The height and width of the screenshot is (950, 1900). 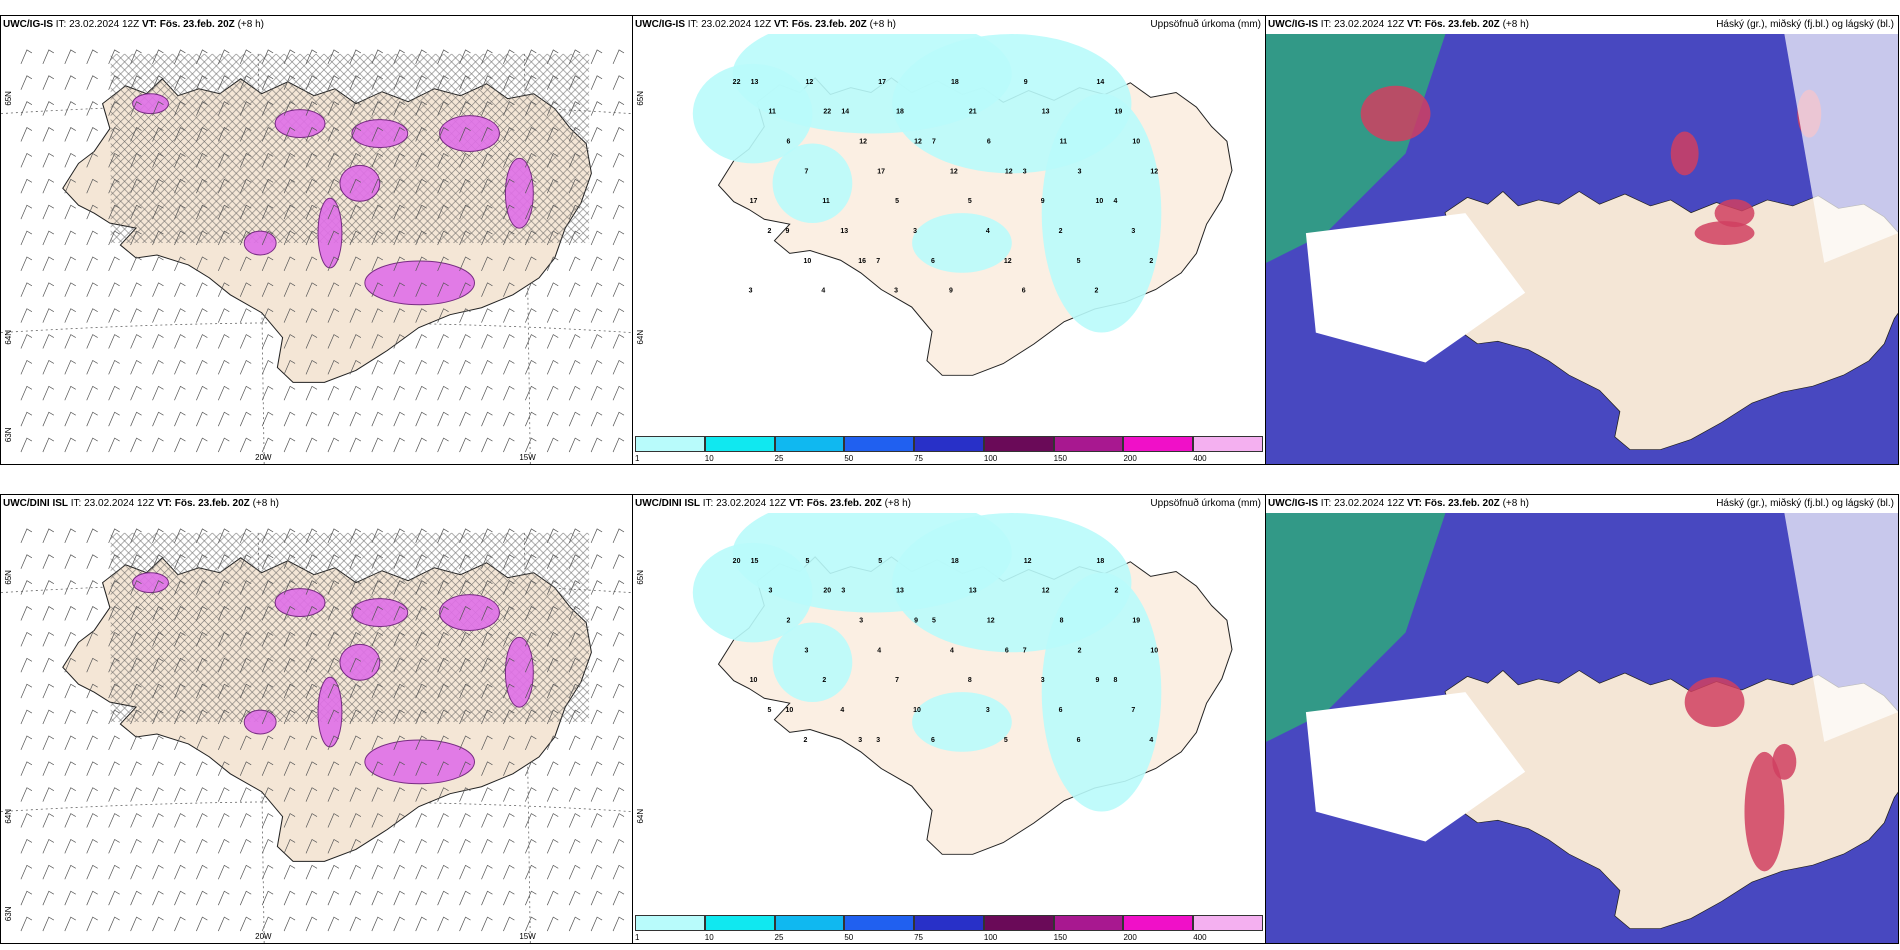 What do you see at coordinates (962, 243) in the screenshot?
I see `precip-area` at bounding box center [962, 243].